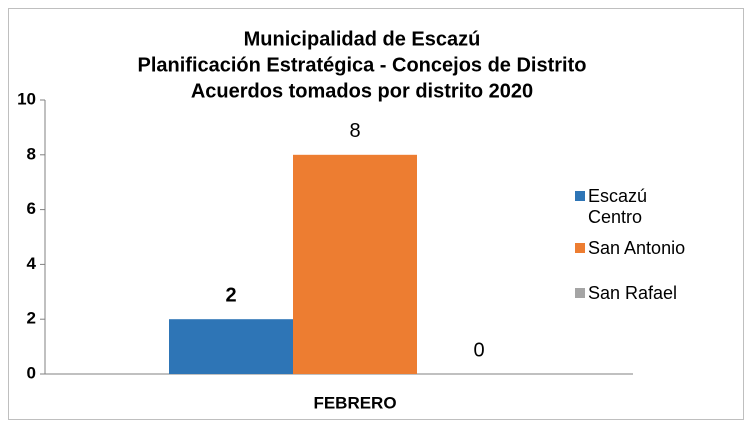 The image size is (752, 428). I want to click on legend-label: San Antonio, so click(637, 248).